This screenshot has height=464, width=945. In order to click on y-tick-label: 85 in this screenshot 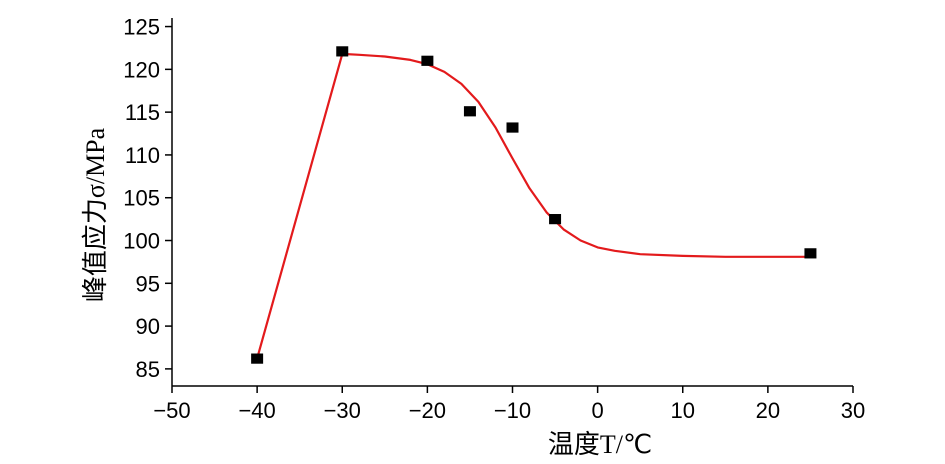, I will do `click(148, 369)`.